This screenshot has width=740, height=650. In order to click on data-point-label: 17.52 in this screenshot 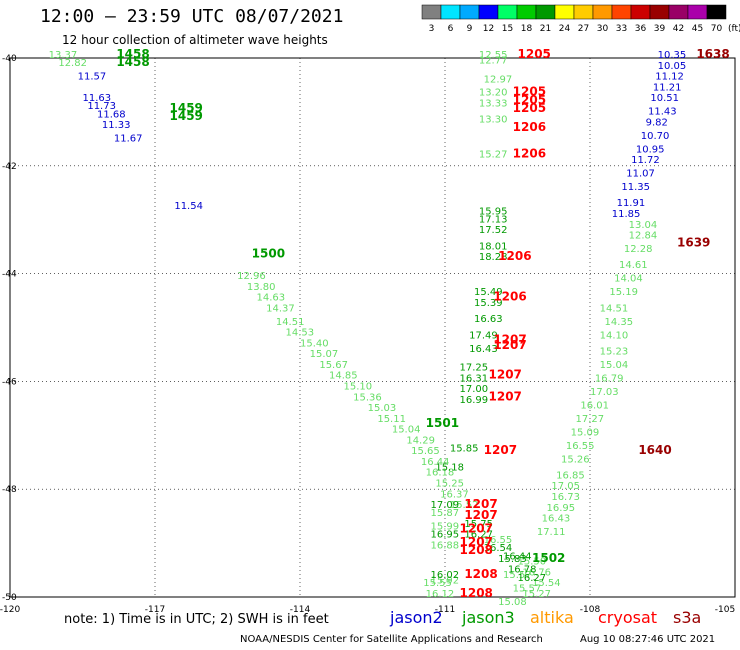, I will do `click(493, 230)`.